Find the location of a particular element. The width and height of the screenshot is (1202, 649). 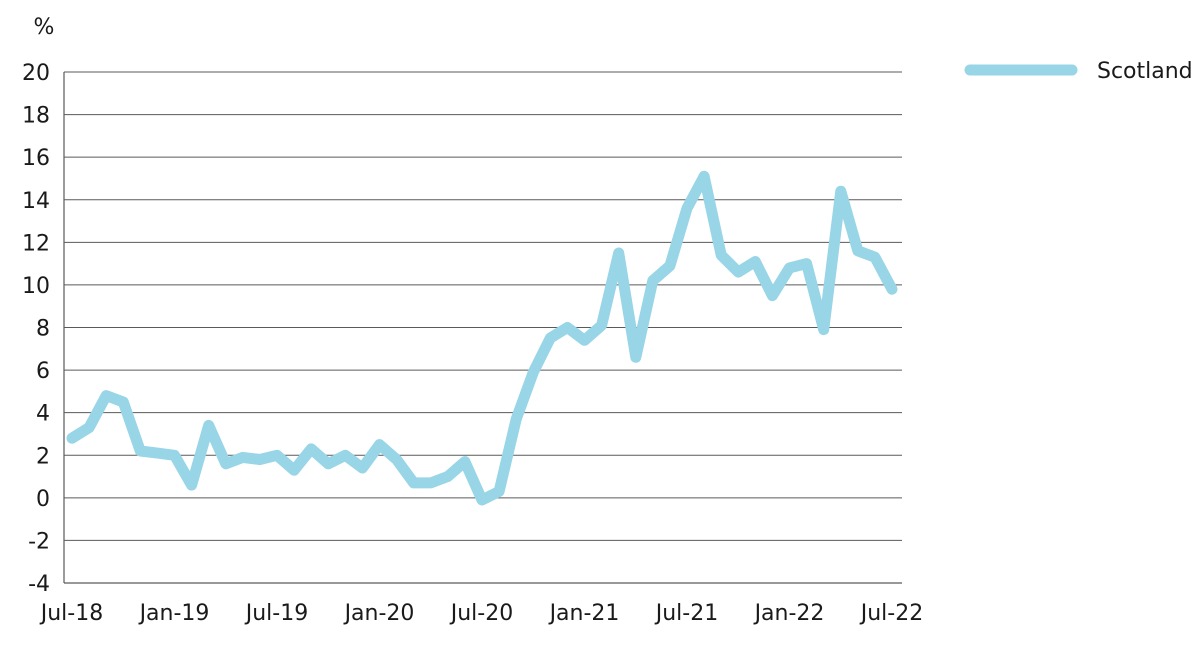

y-tick-label: -2 is located at coordinates (39, 541).